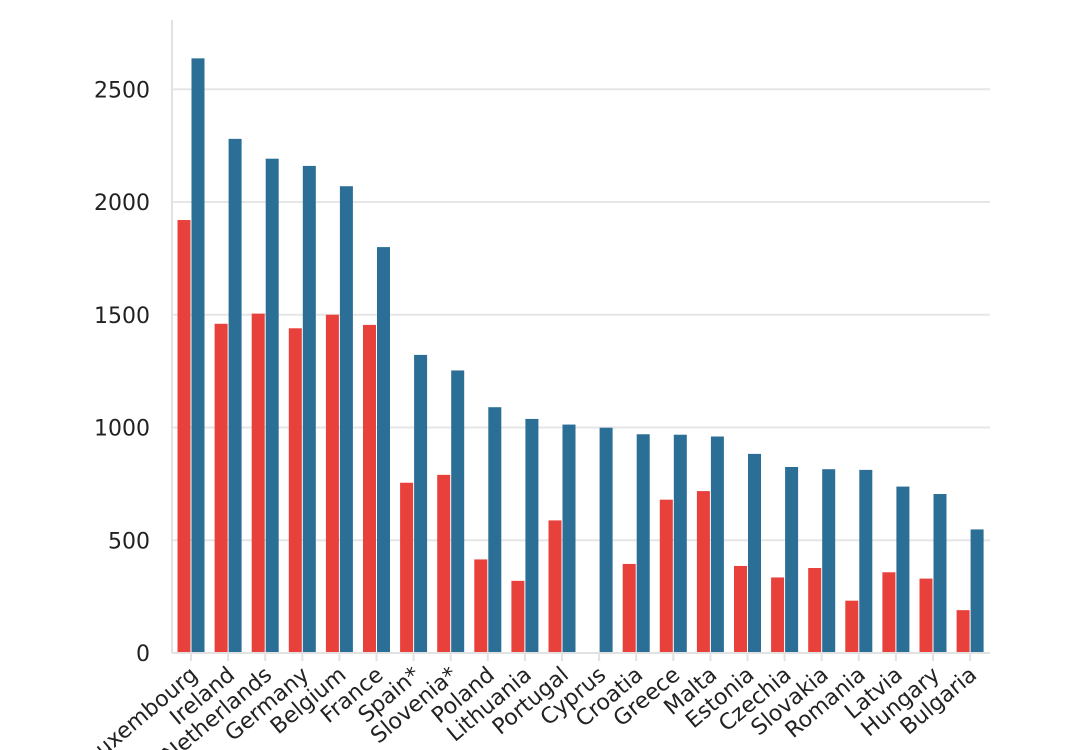 Image resolution: width=1078 pixels, height=750 pixels. Describe the element at coordinates (122, 372) in the screenshot. I see `y-axis-ticks: 0 500 1000 1500 2000 2500` at that location.